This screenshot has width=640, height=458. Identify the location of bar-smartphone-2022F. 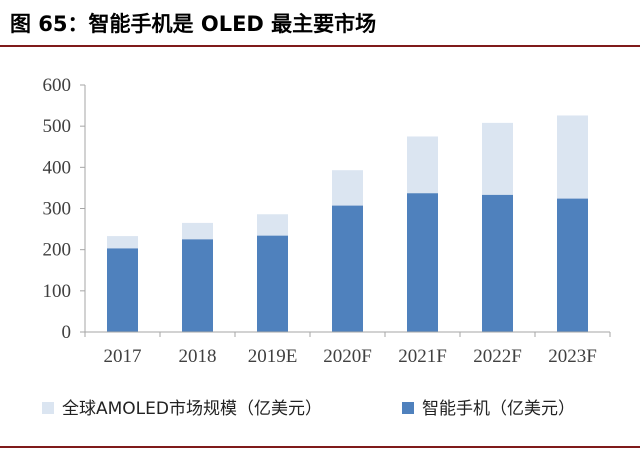
(497, 263).